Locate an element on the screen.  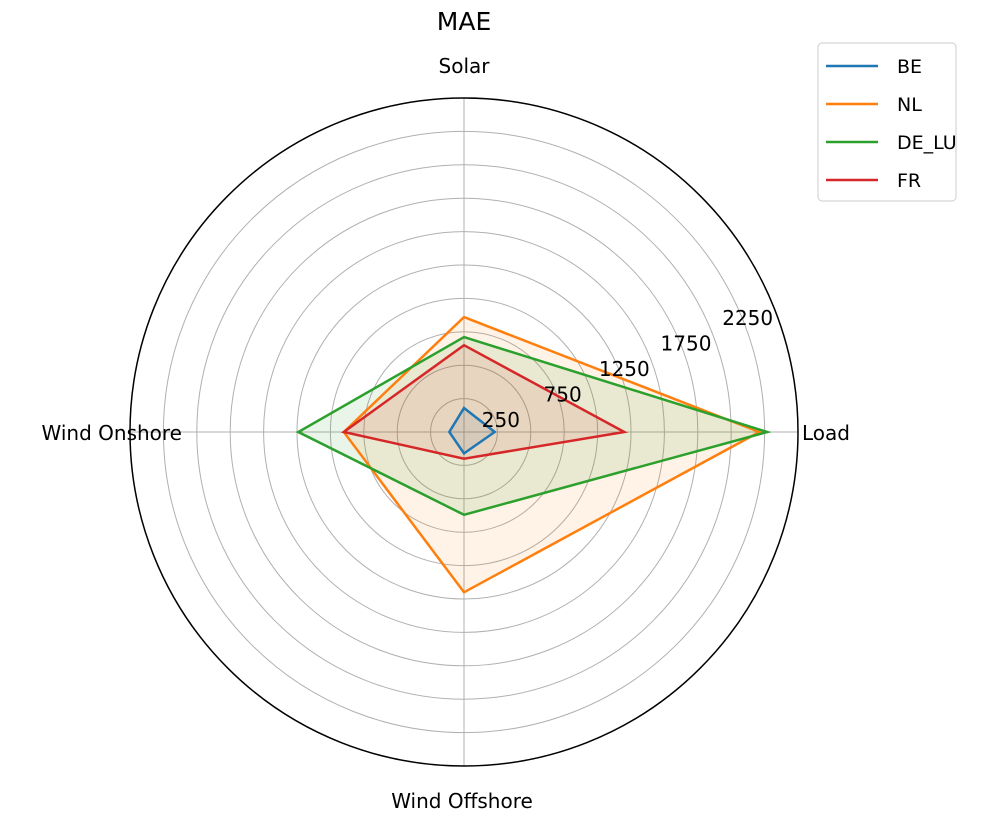
legend-item-de-lu: DE_LU is located at coordinates (891, 143).